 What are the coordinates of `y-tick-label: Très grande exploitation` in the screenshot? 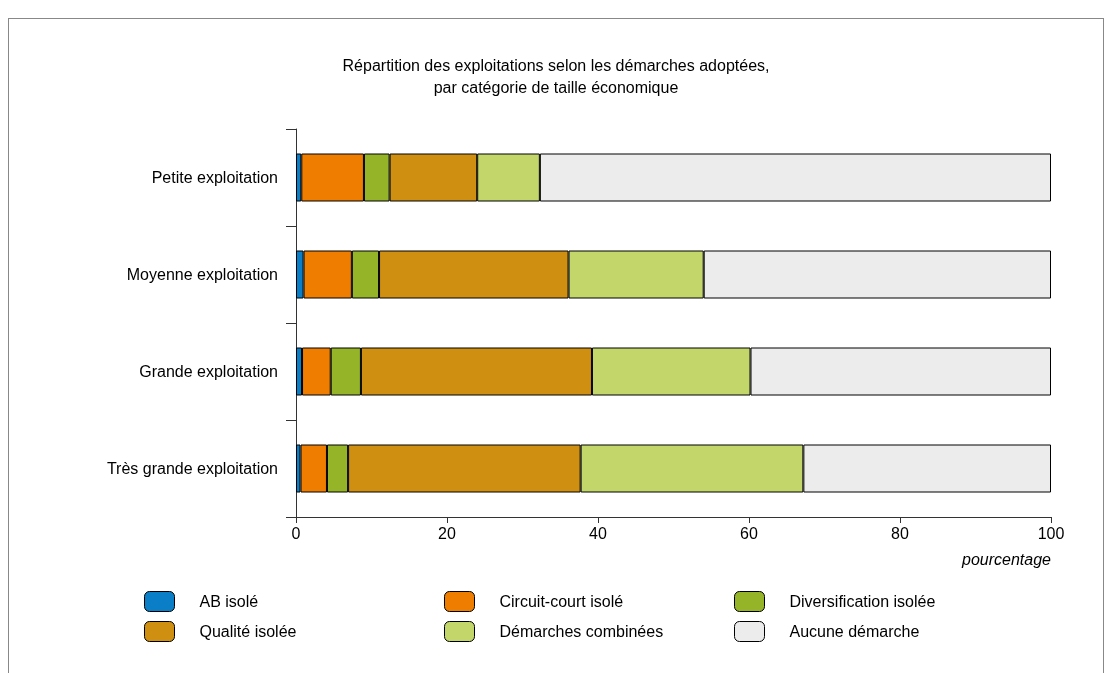 It's located at (192, 468).